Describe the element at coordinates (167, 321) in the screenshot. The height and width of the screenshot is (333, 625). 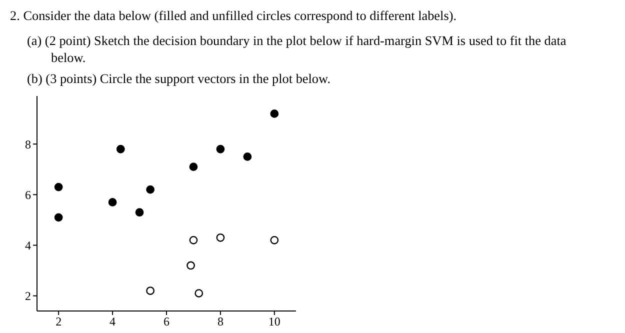
I see `x-tick-label: 6` at that location.